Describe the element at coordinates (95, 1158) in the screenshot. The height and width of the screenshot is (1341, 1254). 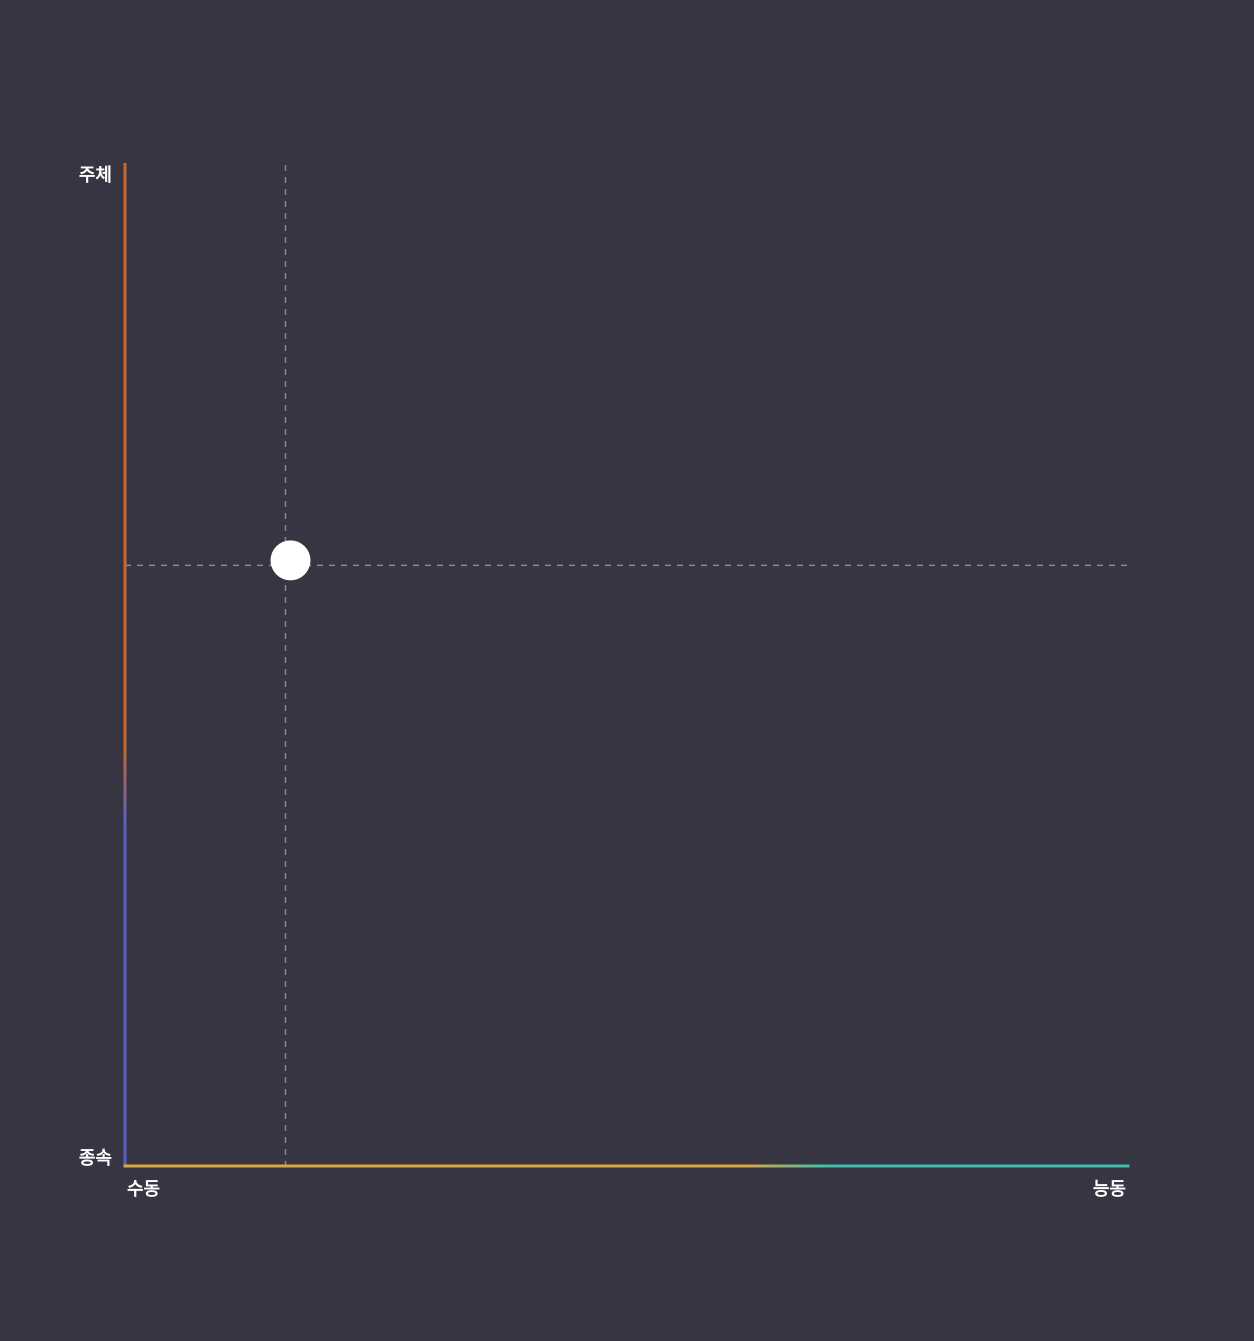
I see `y-axis-min-label: 종속` at that location.